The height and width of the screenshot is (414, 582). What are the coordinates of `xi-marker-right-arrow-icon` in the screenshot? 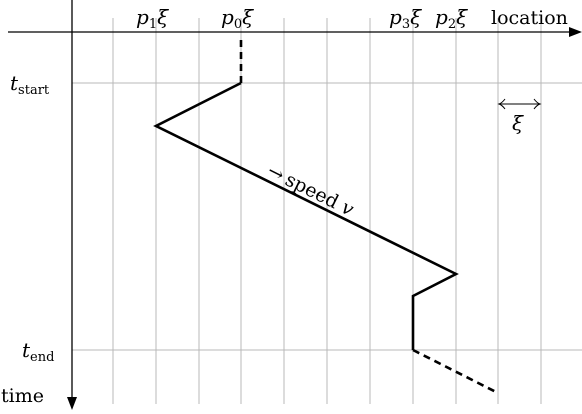 It's located at (537, 104).